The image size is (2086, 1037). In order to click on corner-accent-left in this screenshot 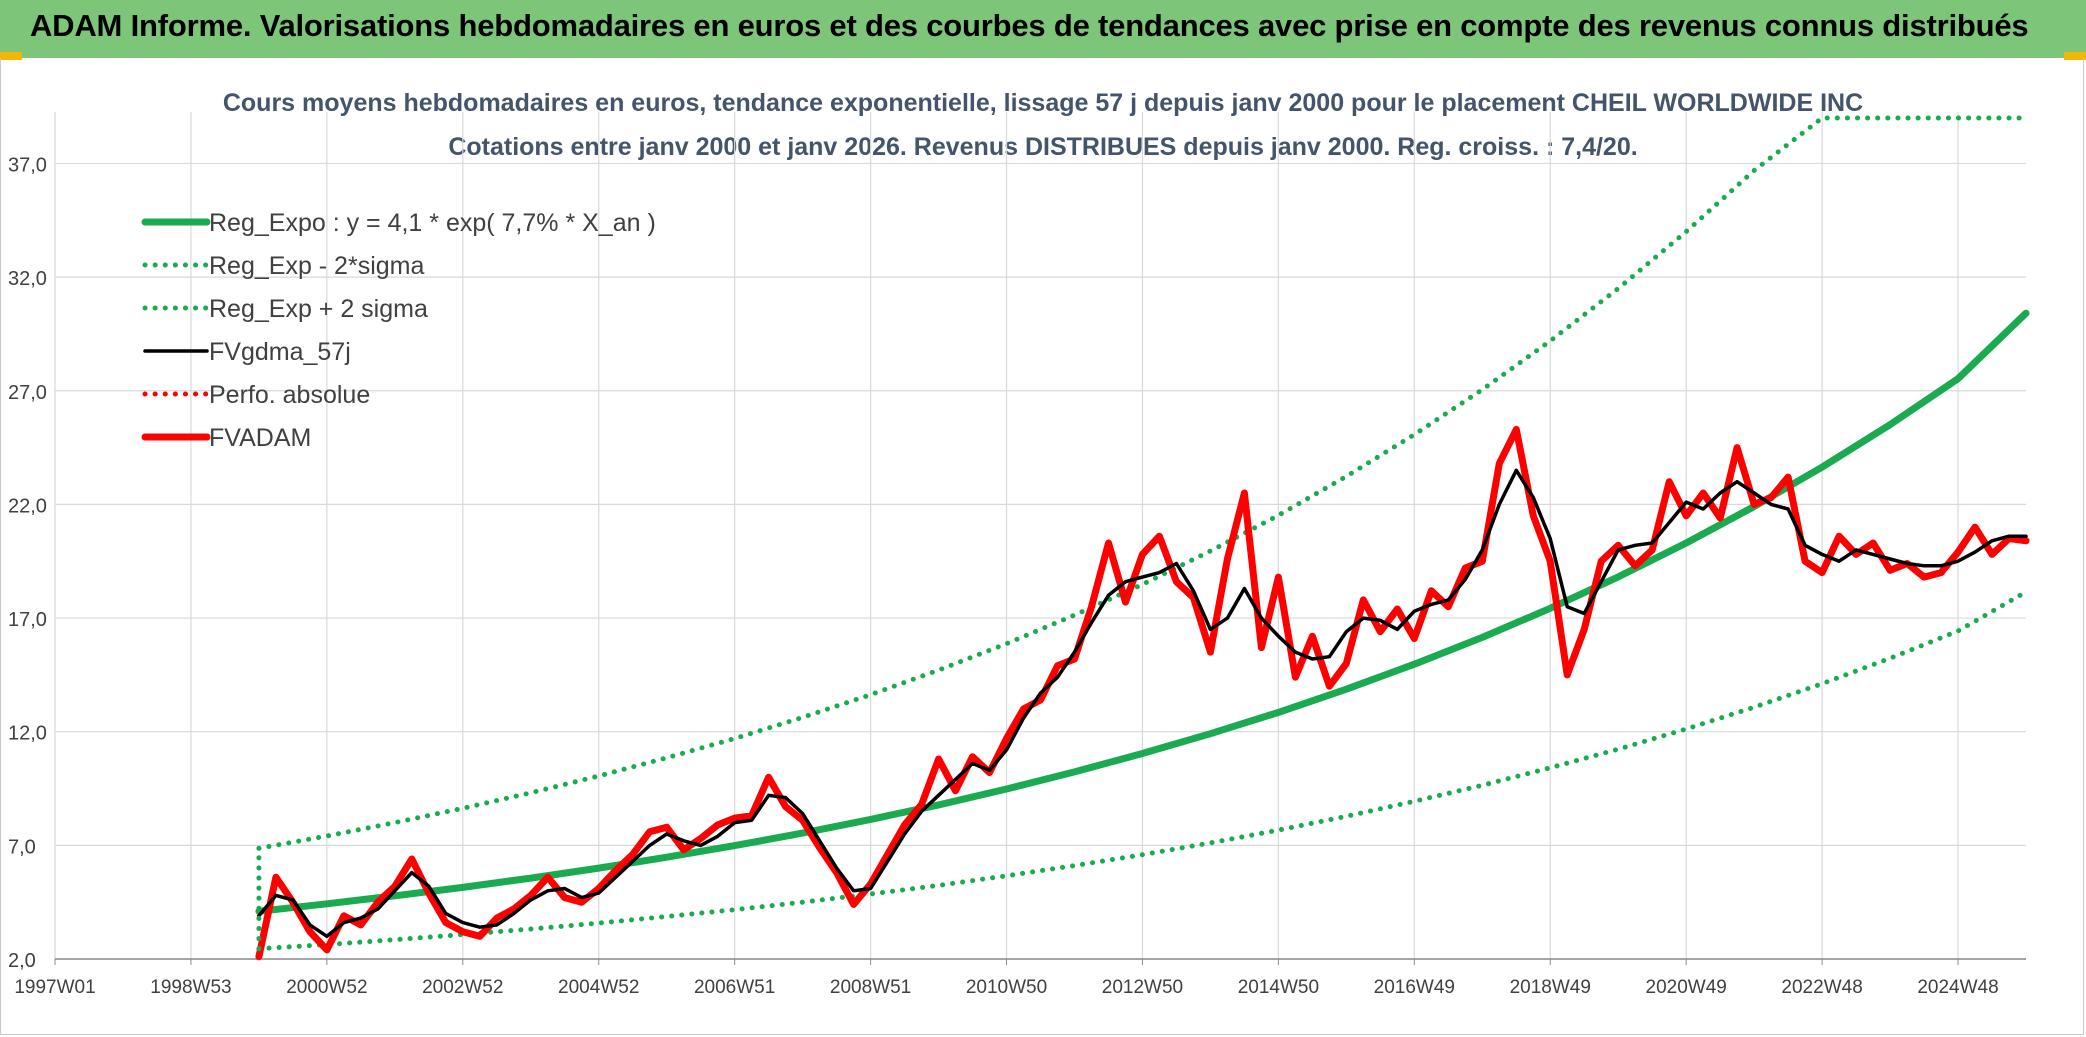, I will do `click(11, 56)`.